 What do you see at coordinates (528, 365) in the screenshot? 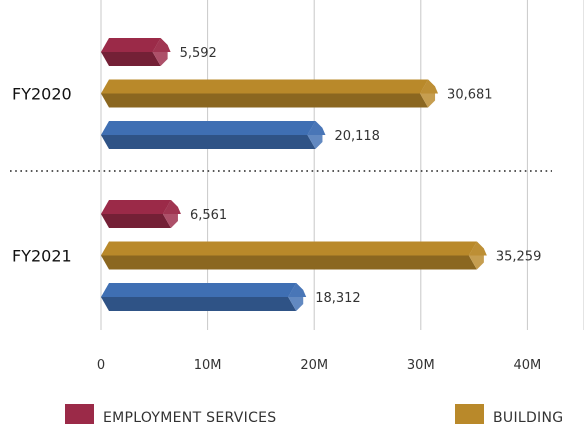
I see `x-tick-label: 40M` at bounding box center [528, 365].